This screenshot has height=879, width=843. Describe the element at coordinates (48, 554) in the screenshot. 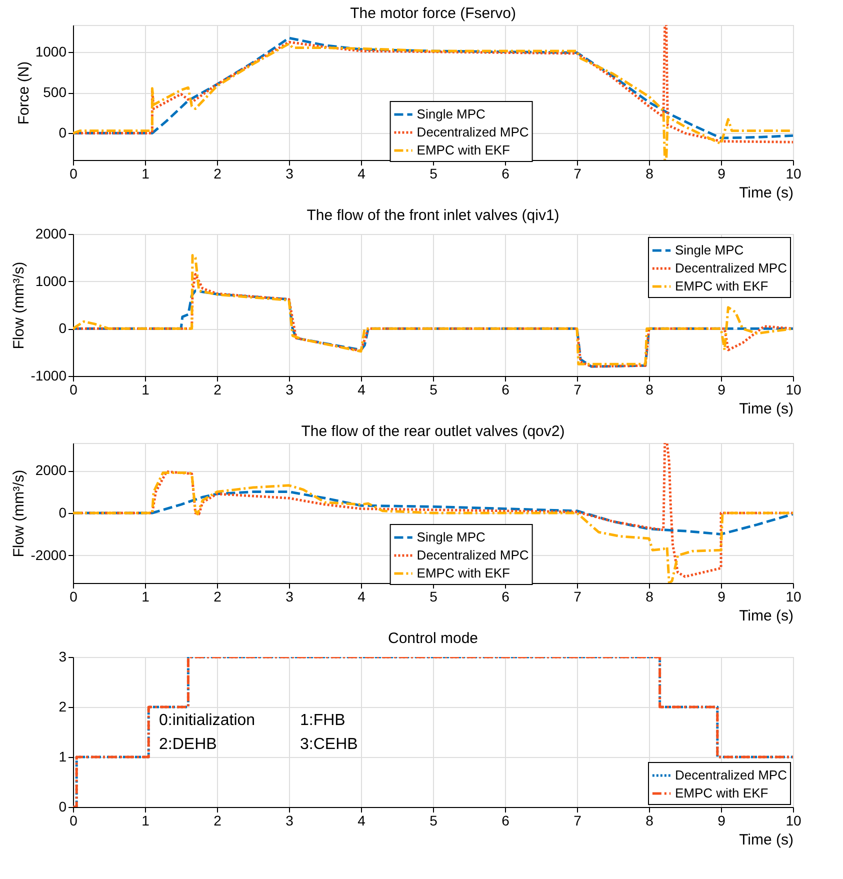

I see `y-tick-label: -2000` at that location.